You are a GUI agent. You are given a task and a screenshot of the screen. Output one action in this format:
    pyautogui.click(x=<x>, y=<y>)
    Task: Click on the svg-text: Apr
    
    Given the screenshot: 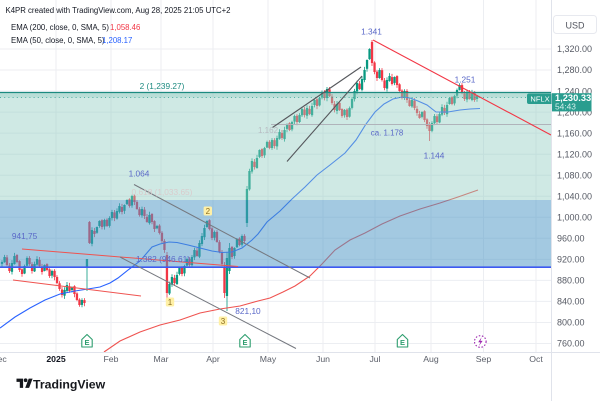 What is the action you would take?
    pyautogui.click(x=213, y=359)
    